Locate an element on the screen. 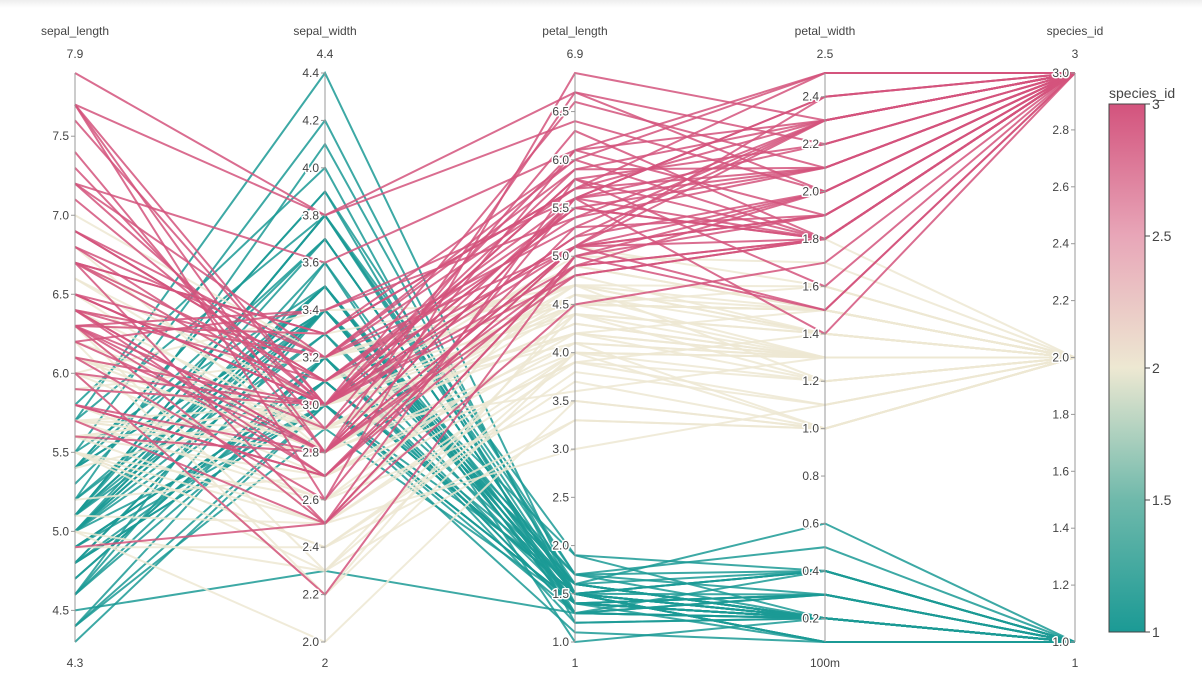  axis-title: species_id is located at coordinates (1075, 31).